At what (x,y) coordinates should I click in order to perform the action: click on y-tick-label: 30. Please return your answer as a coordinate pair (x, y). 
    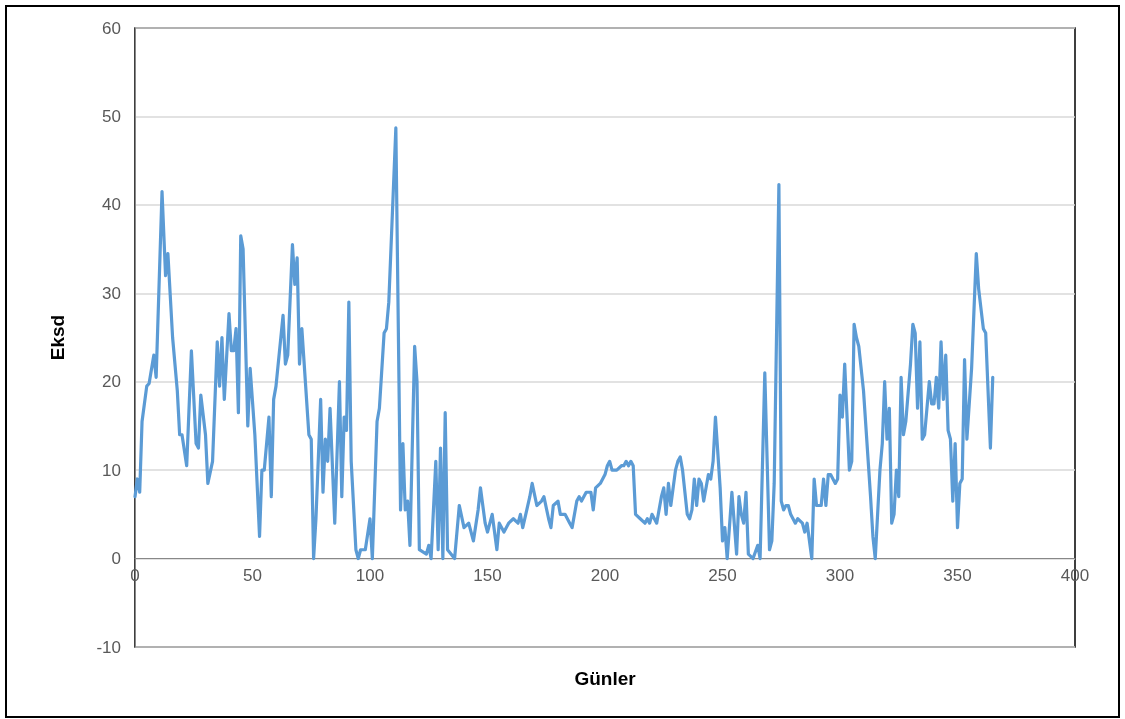
    Looking at the image, I should click on (111, 293).